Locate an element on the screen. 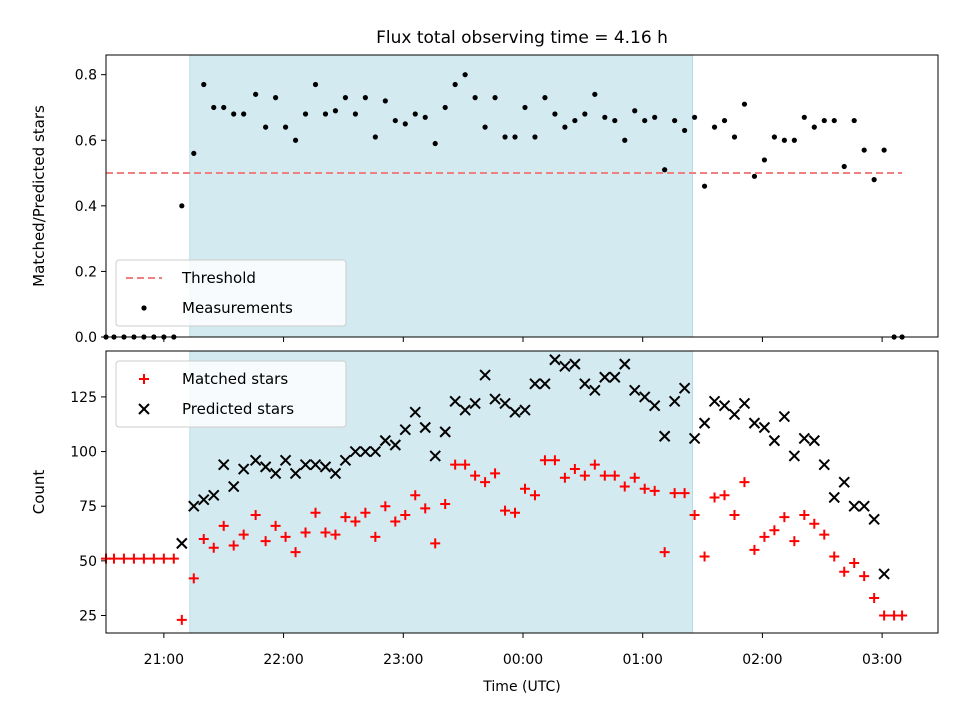 This screenshot has width=960, height=720. x-tick-label: 03:00 is located at coordinates (882, 660).